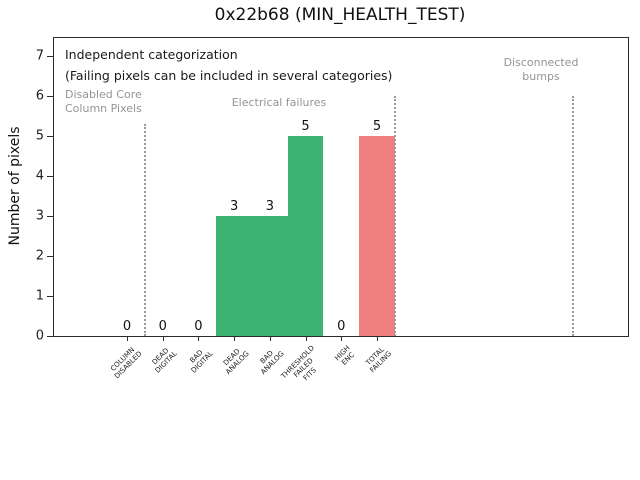 This screenshot has width=640, height=480. I want to click on chart-annotation: Disabled Core Column Pixels, so click(103, 102).